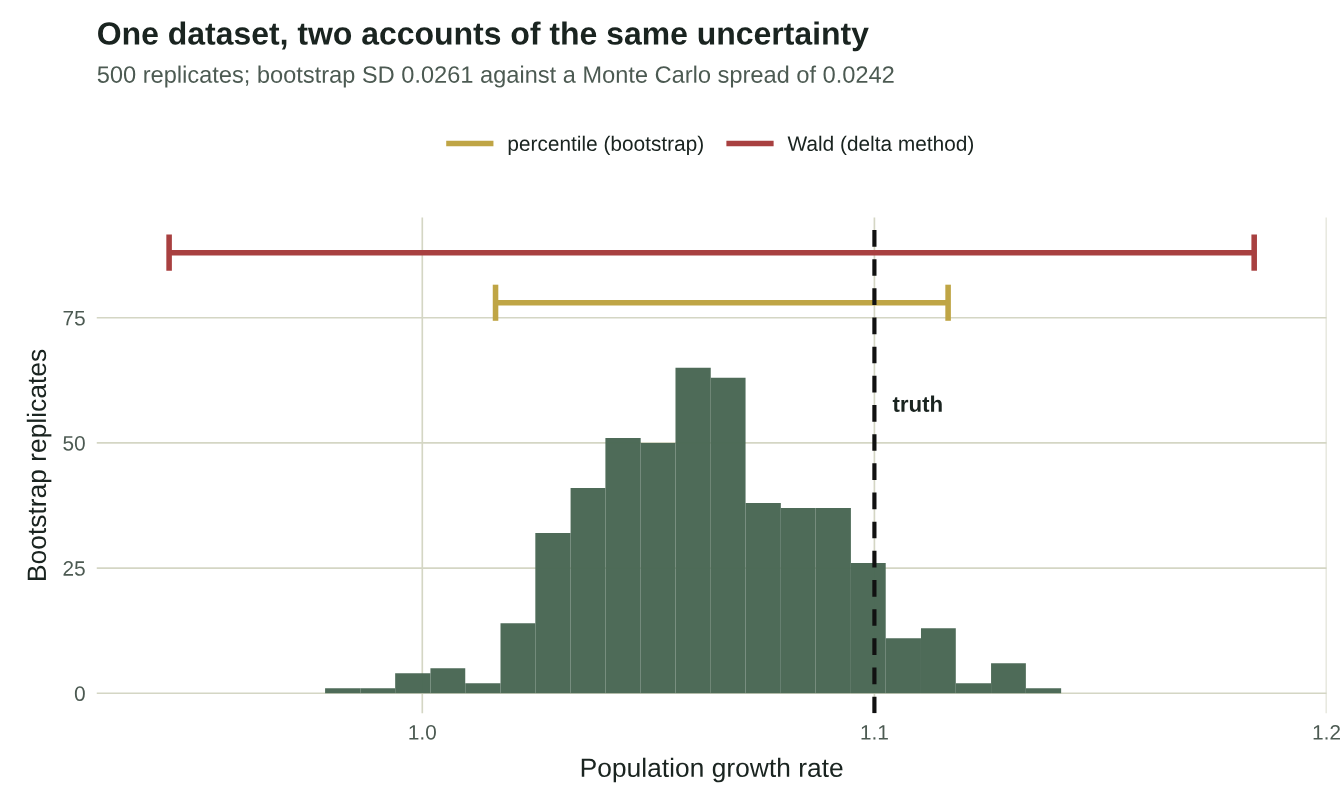  What do you see at coordinates (74, 443) in the screenshot?
I see `y-tick-label: 50` at bounding box center [74, 443].